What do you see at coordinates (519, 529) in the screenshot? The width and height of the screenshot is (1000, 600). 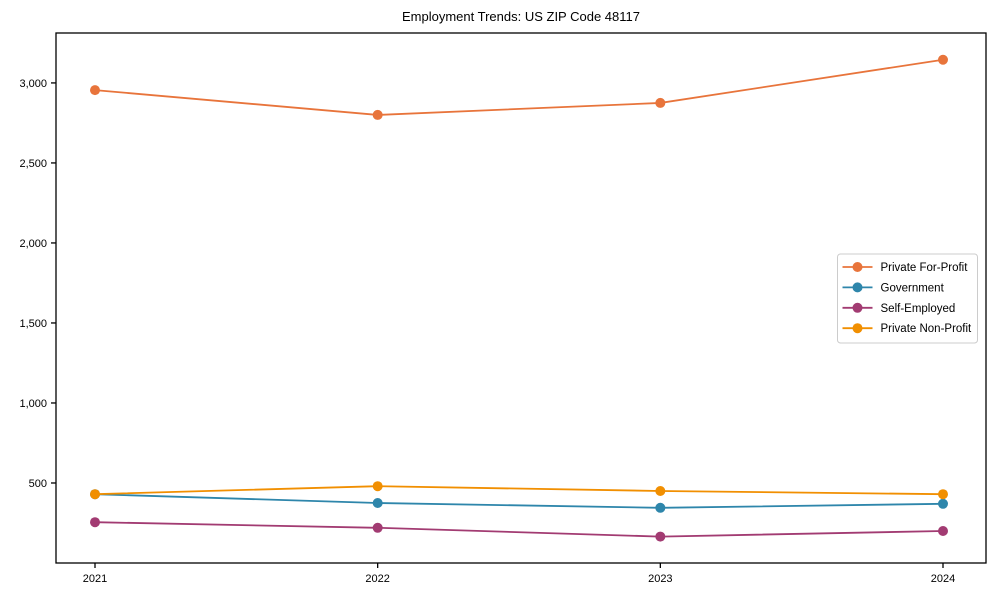 I see `series-line-self-employed` at bounding box center [519, 529].